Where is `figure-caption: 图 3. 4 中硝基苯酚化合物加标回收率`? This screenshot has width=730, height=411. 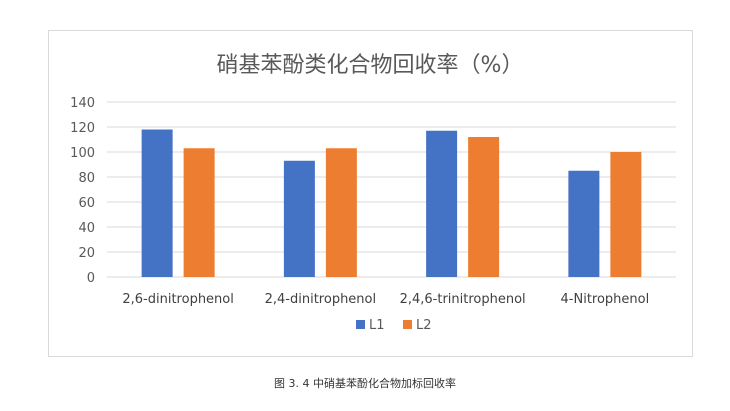 figure-caption: 图 3. 4 中硝基苯酚化合物加标回收率 is located at coordinates (365, 383).